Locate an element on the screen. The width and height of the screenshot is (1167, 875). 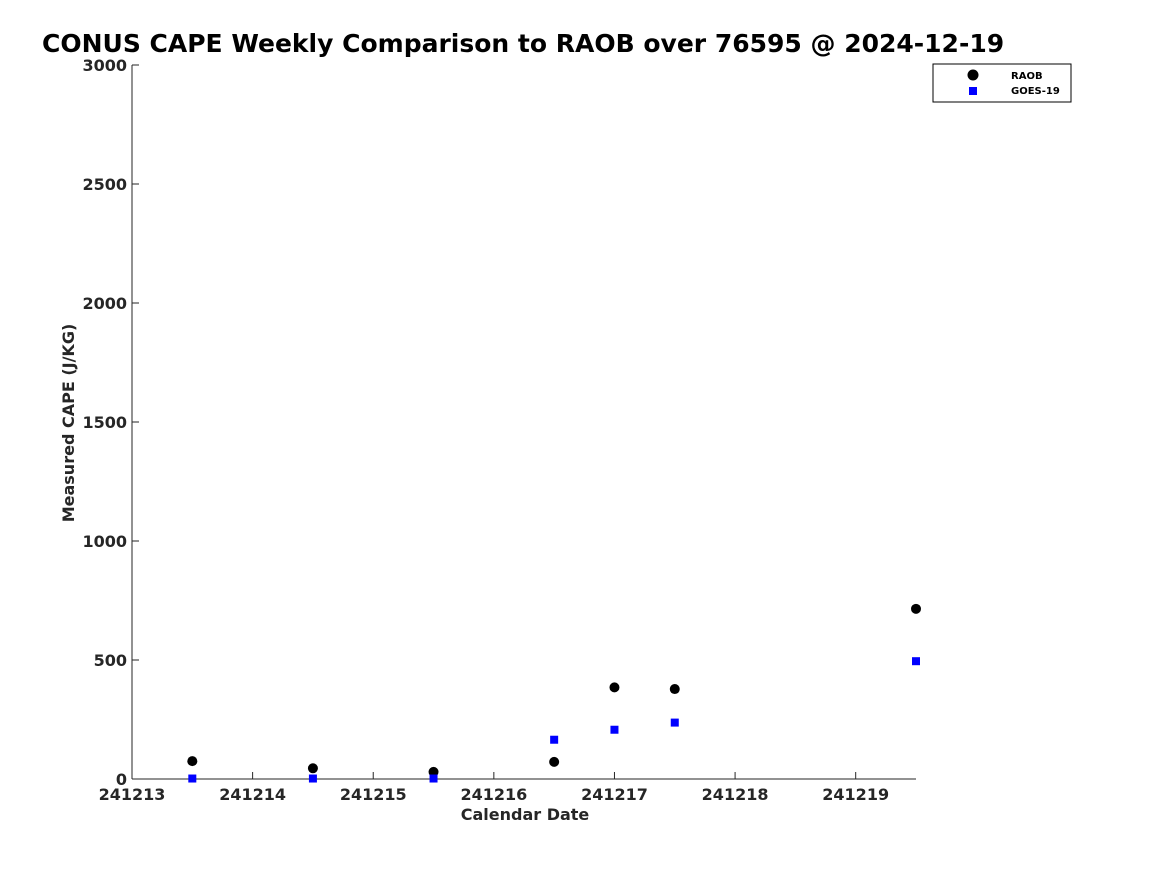
y-tick-label: 500 is located at coordinates (110, 660).